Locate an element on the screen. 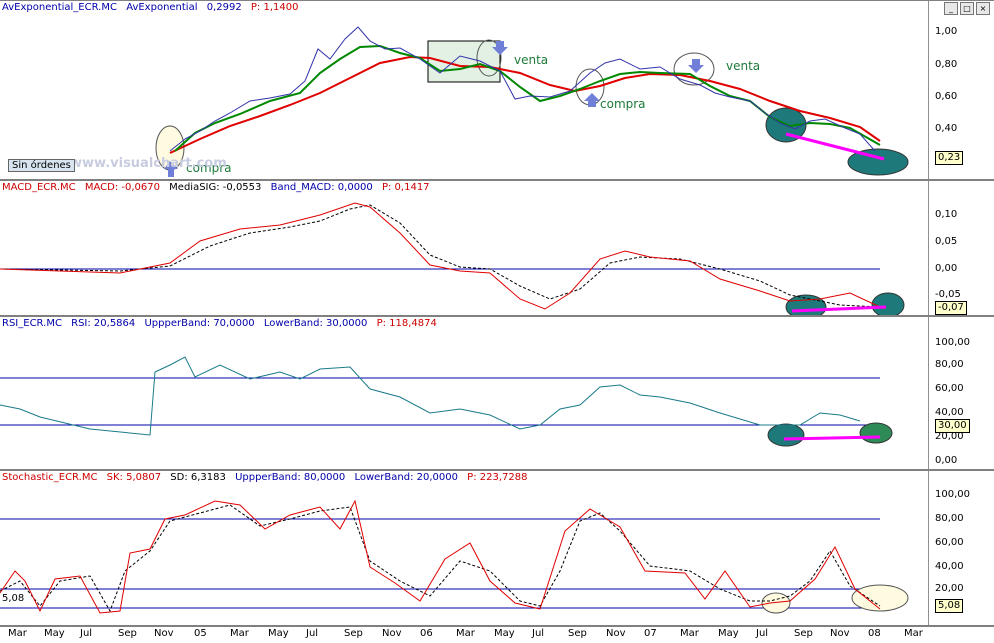 This screenshot has width=994, height=643. macd-tick: 0,05 is located at coordinates (946, 241).